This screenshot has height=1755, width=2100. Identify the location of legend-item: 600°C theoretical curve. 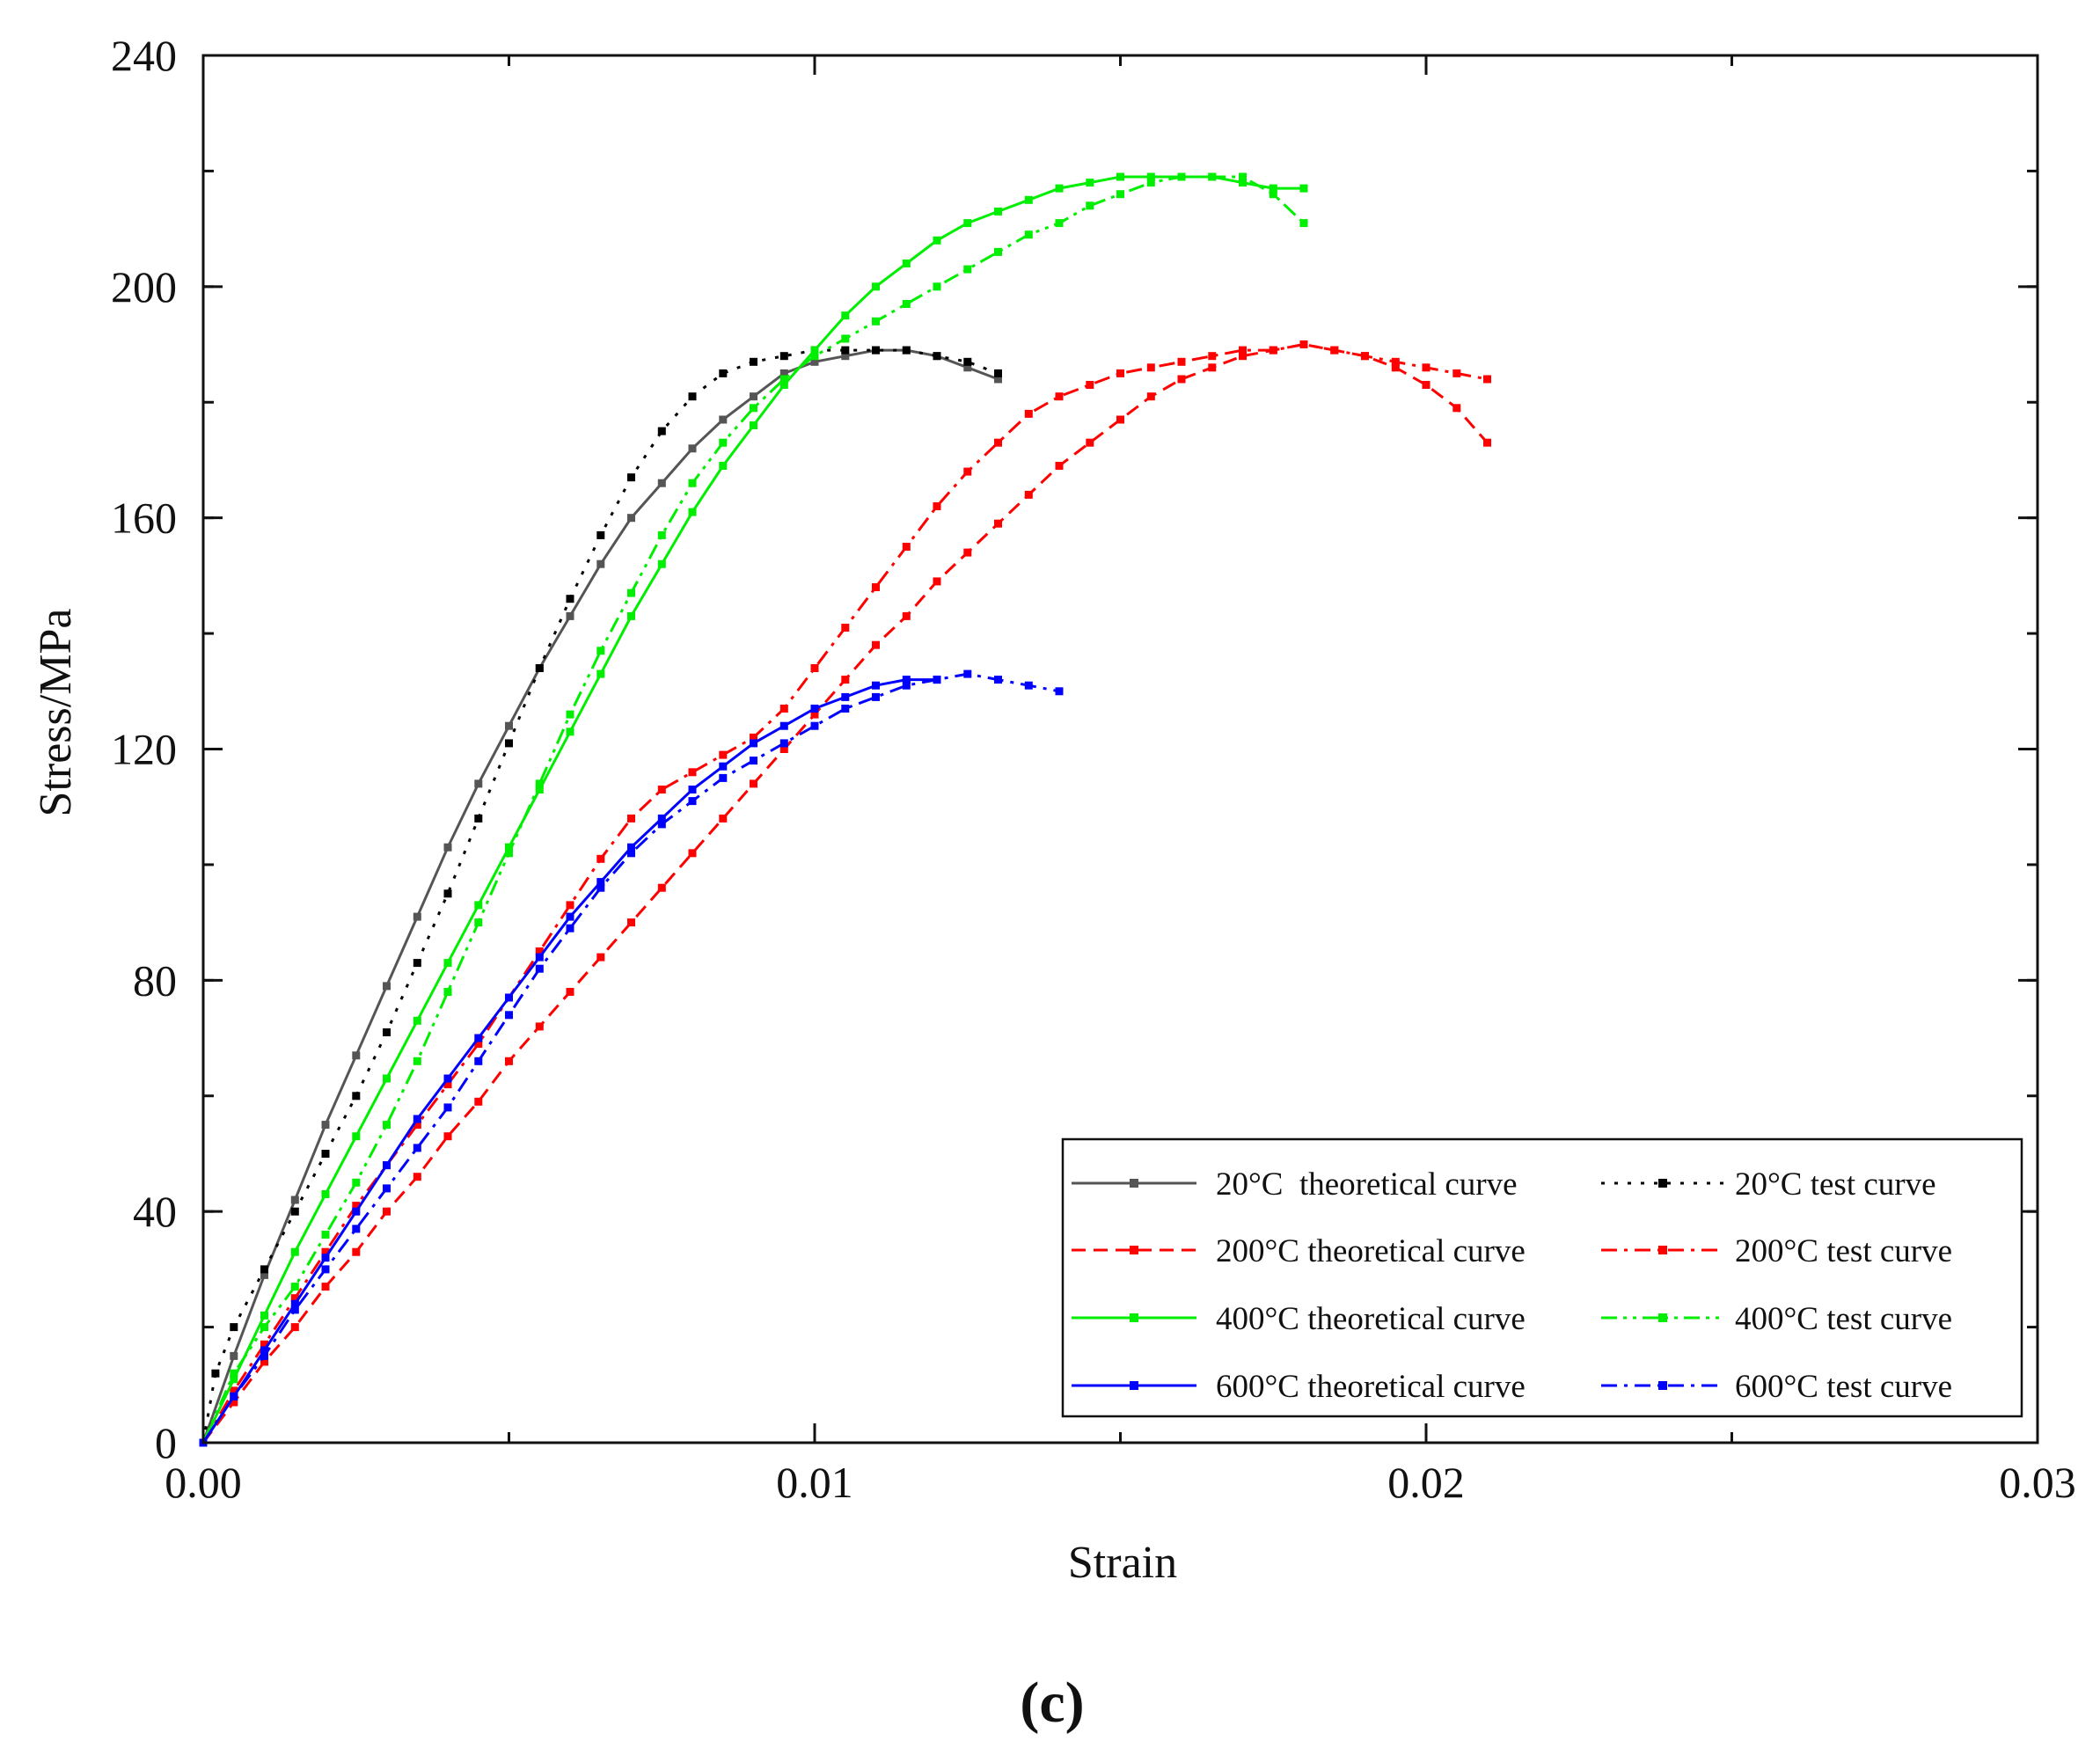
(1299, 1387).